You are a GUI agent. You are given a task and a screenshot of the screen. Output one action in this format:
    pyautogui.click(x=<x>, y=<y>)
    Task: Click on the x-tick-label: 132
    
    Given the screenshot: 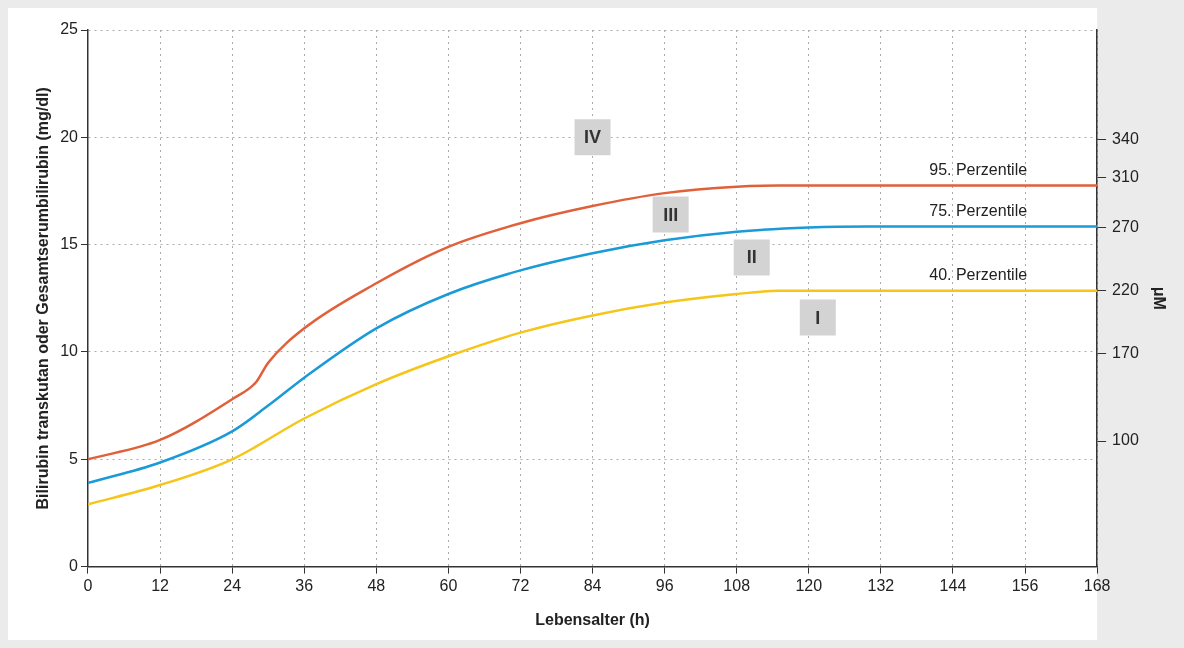 What is the action you would take?
    pyautogui.click(x=881, y=585)
    